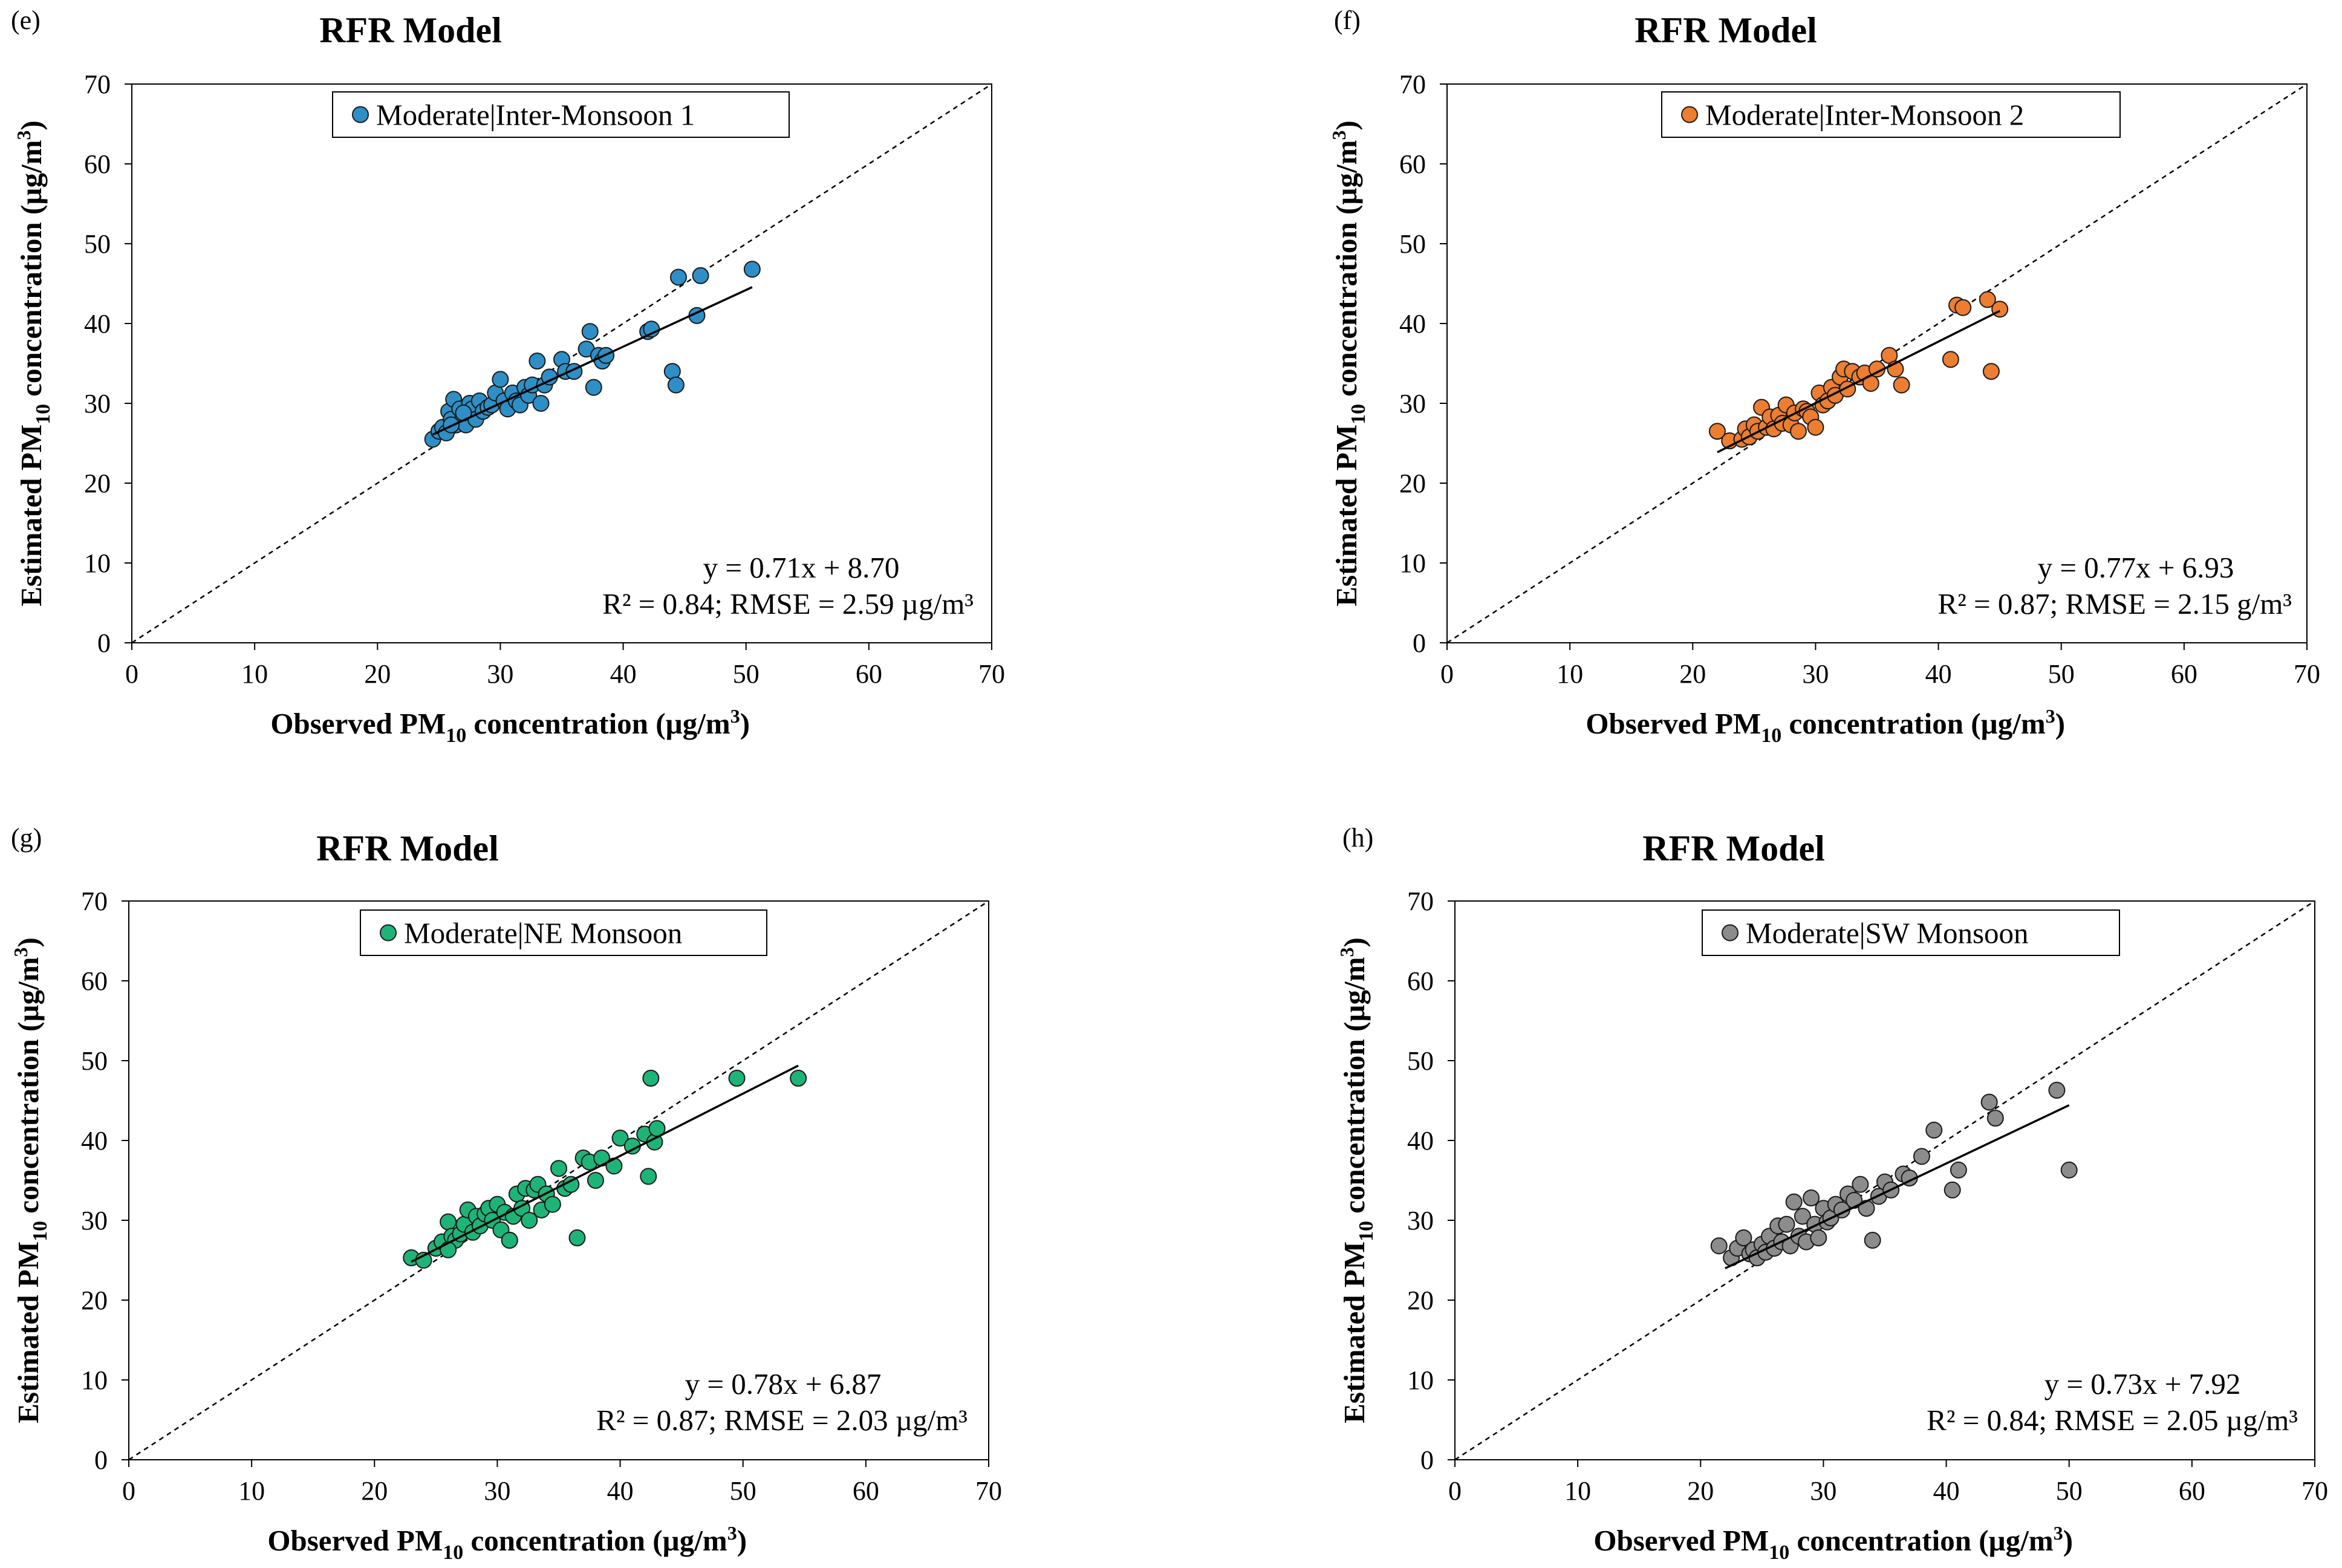 The height and width of the screenshot is (1568, 2342). Describe the element at coordinates (1864, 115) in the screenshot. I see `legend-label: Moderate|Inter-Monsoon 2` at that location.